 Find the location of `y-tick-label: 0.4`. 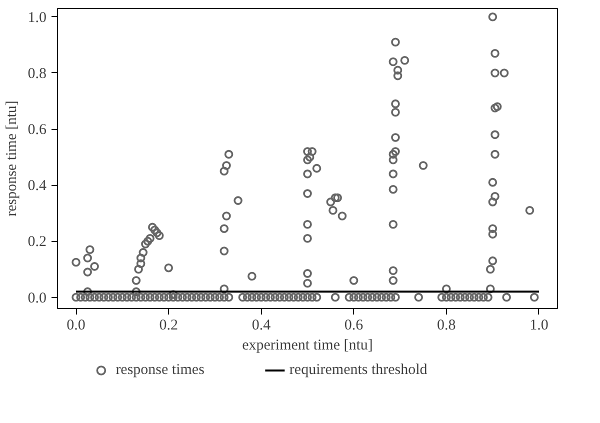

y-tick-label: 0.4 is located at coordinates (37, 186).